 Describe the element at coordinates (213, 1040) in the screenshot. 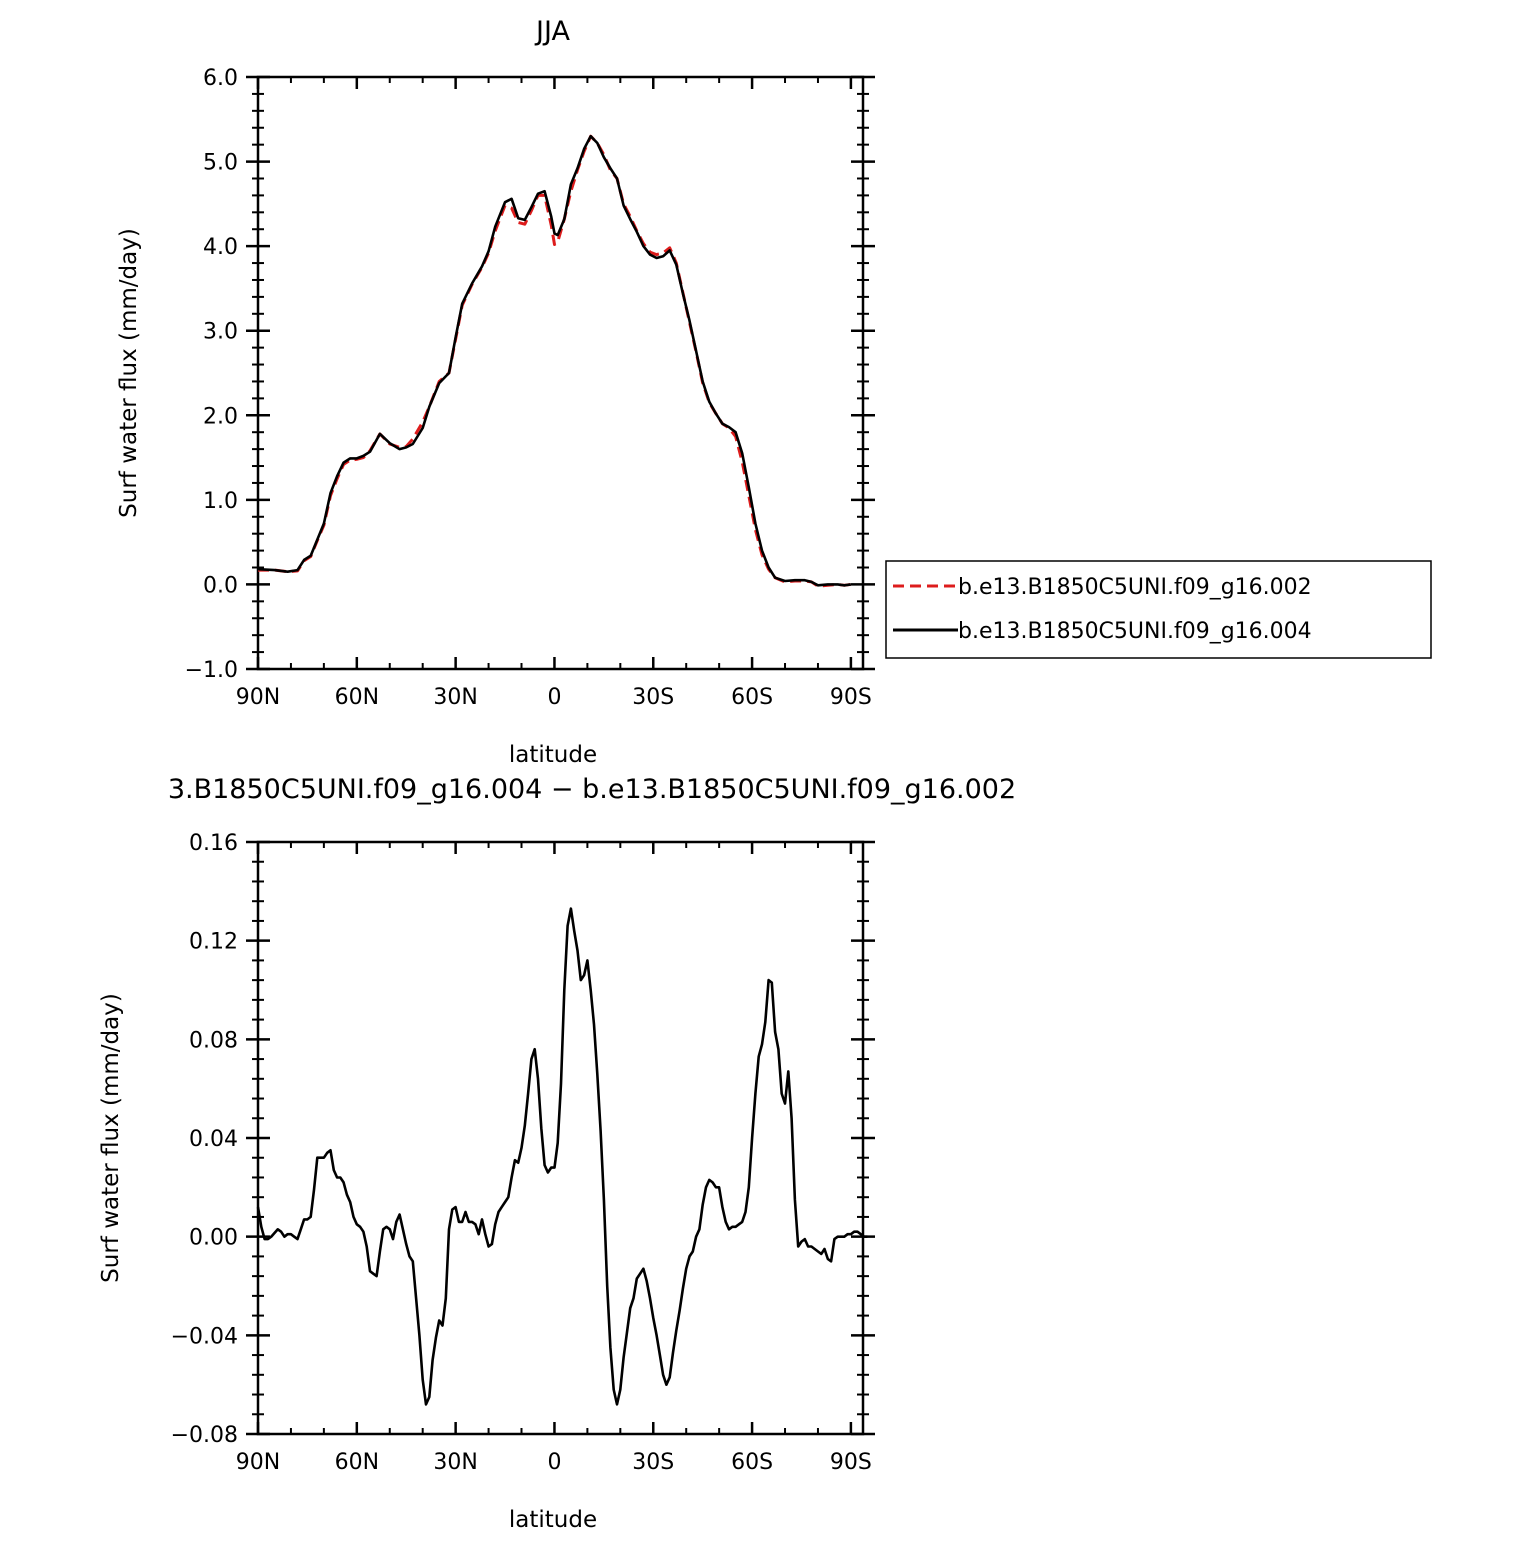

I see `bottom-y-tick-label: 0.08` at that location.